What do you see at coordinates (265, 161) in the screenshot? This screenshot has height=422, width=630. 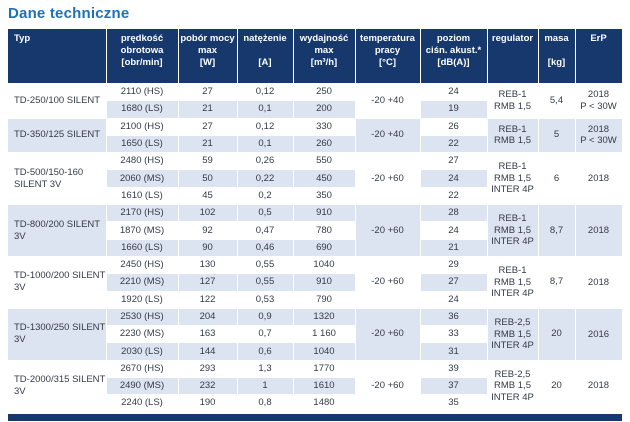 I see `current-cell: 0,26` at bounding box center [265, 161].